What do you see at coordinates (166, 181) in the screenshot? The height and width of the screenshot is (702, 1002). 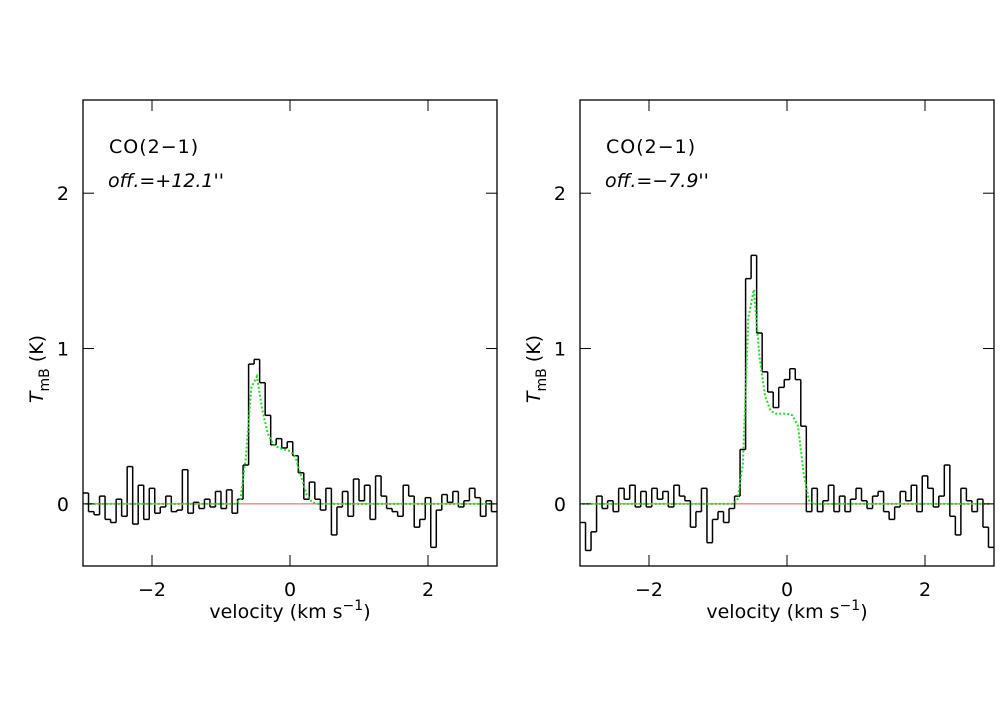 I see `annotation-offset: off.=+12.1''` at bounding box center [166, 181].